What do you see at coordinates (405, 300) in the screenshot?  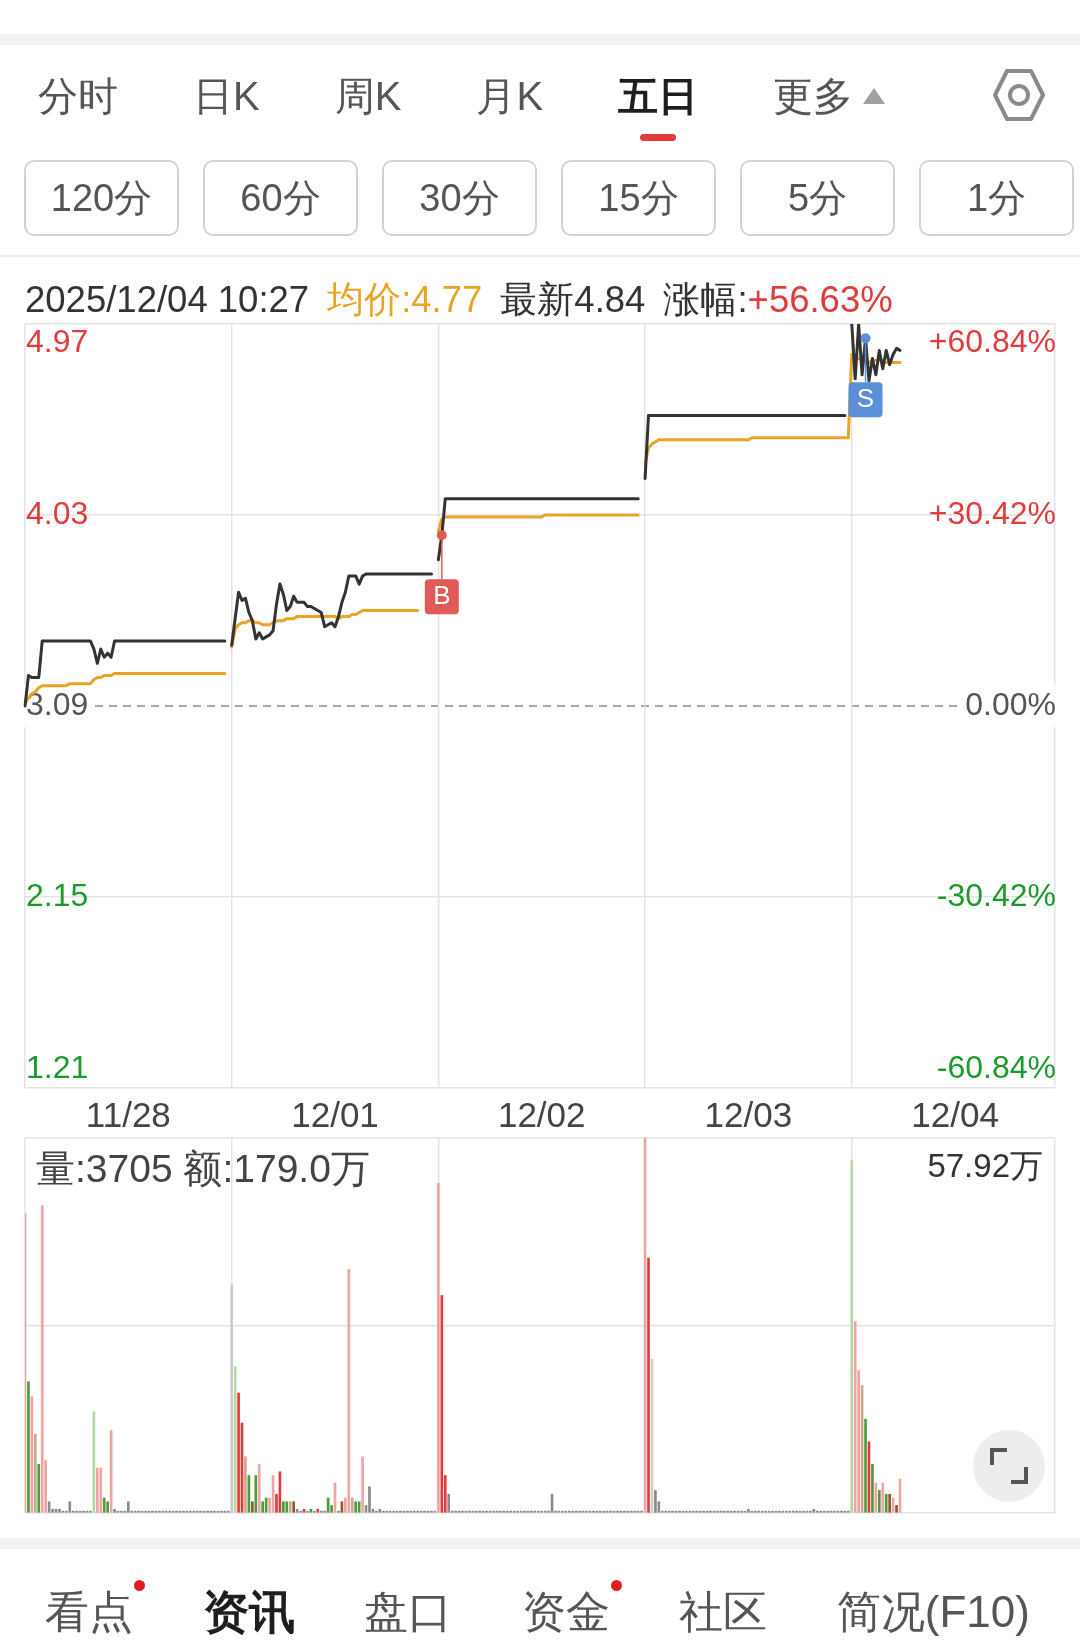 I see `text: 均价:4.77` at bounding box center [405, 300].